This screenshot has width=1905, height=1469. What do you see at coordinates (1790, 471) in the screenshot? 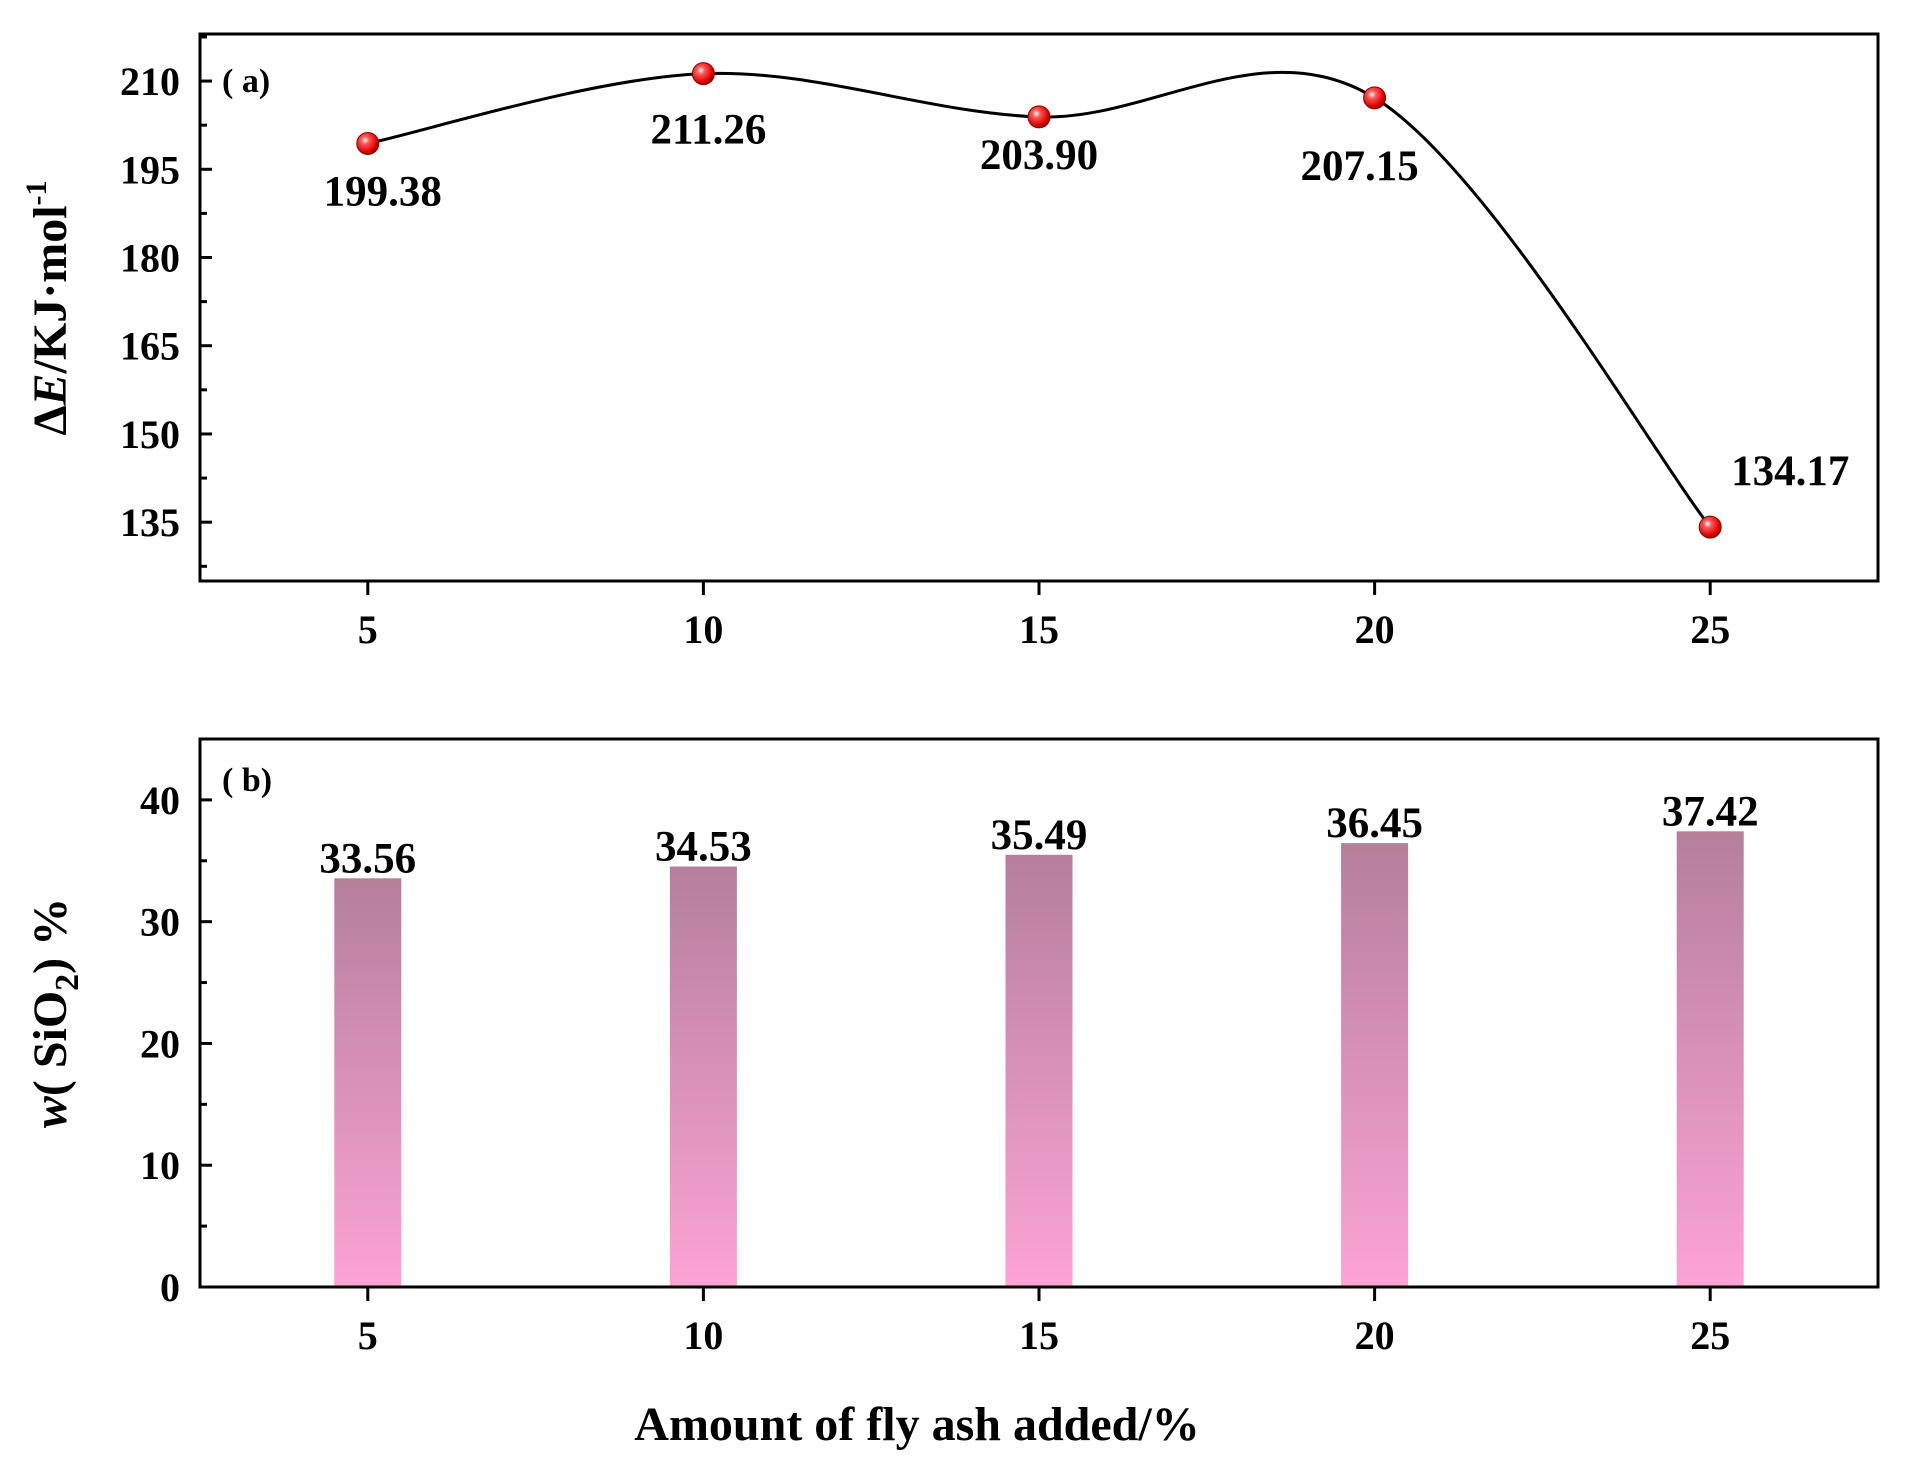
I see `panel-a-data-label: 134.17` at bounding box center [1790, 471].